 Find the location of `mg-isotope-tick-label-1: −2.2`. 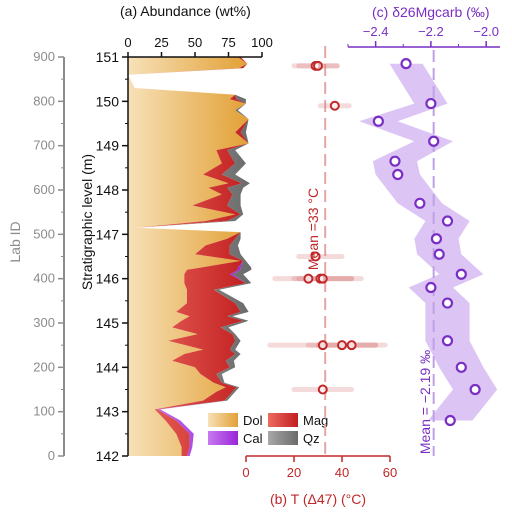

mg-isotope-tick-label-1: −2.2 is located at coordinates (431, 31).